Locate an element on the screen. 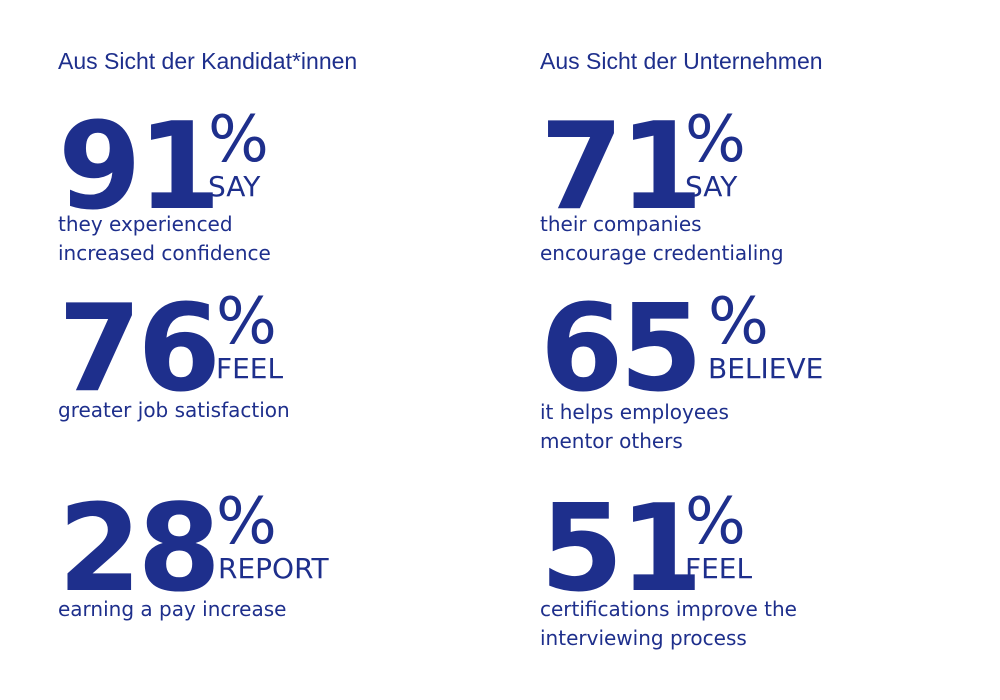 The width and height of the screenshot is (1000, 700). description-line: their companies is located at coordinates (621, 224).